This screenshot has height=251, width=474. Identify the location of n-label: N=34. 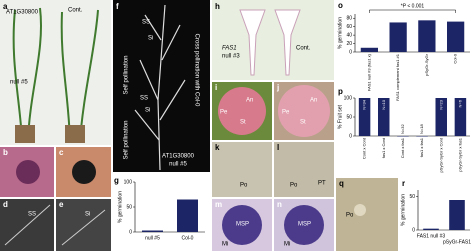
(364, 104).